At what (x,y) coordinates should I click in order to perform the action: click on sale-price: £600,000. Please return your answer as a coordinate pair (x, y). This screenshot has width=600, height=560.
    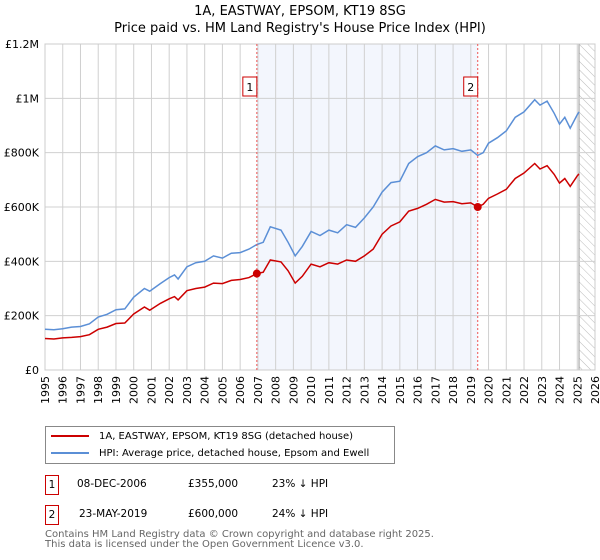
    Looking at the image, I should click on (213, 514).